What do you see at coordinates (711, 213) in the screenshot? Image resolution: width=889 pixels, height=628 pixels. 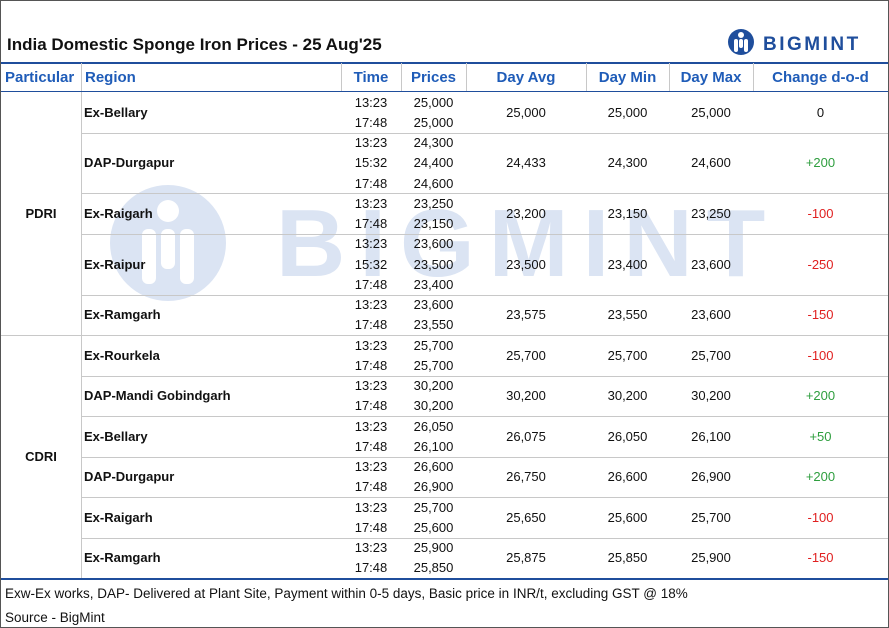 I see `day-max: 23,250` at bounding box center [711, 213].